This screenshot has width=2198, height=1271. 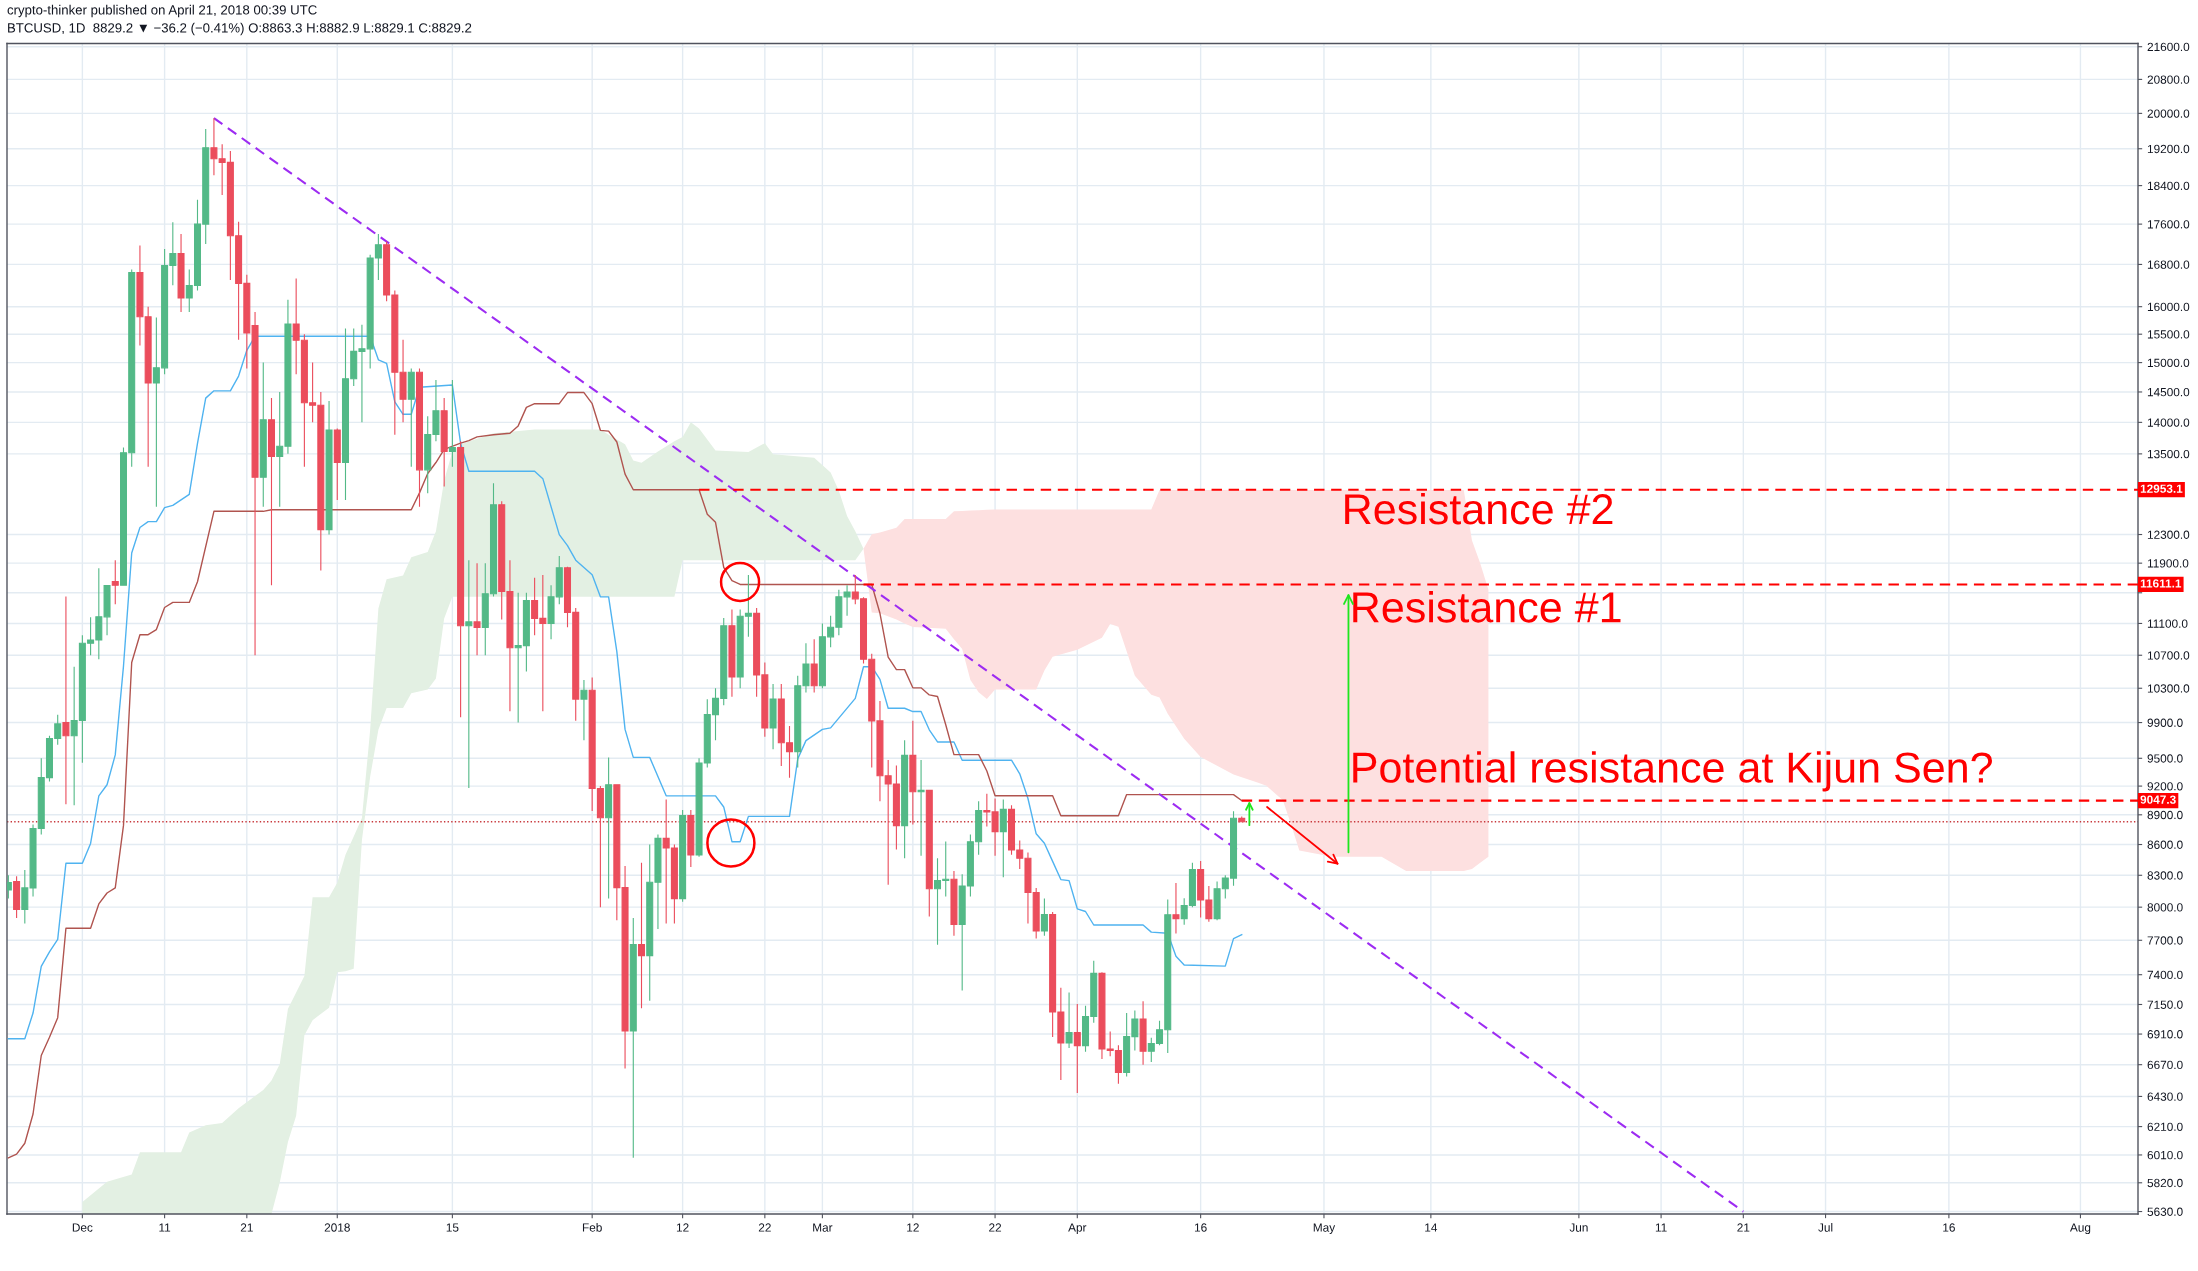 I want to click on y-tick-label: 21600.0, so click(x=2168, y=47).